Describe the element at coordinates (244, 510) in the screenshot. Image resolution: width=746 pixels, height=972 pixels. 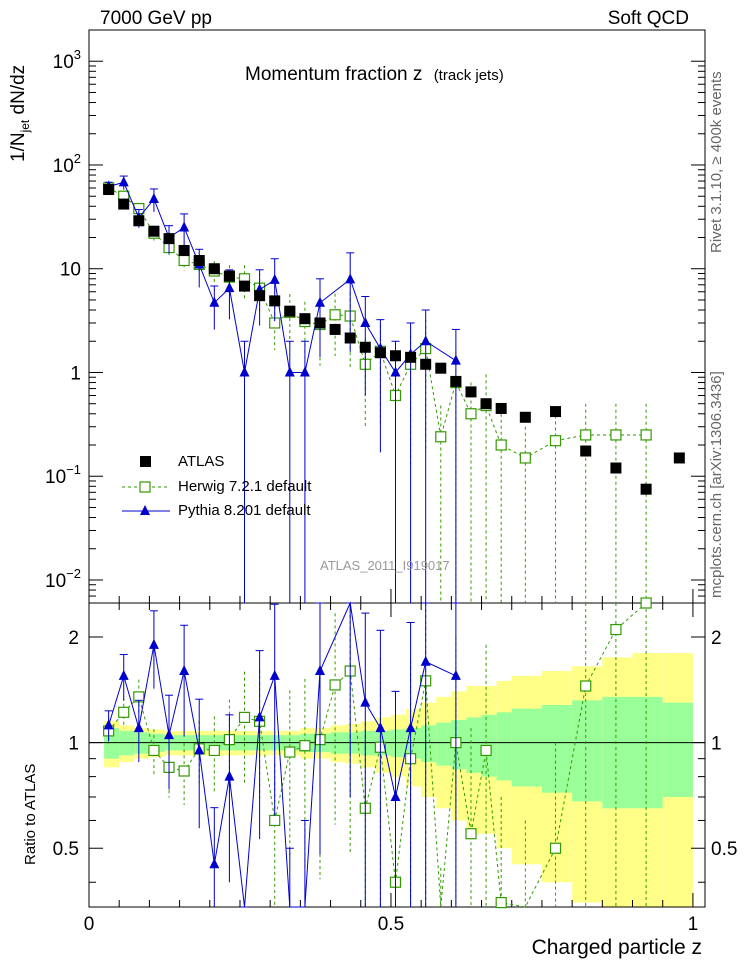
I see `legend-pythia: Pythia 8.201 default` at that location.